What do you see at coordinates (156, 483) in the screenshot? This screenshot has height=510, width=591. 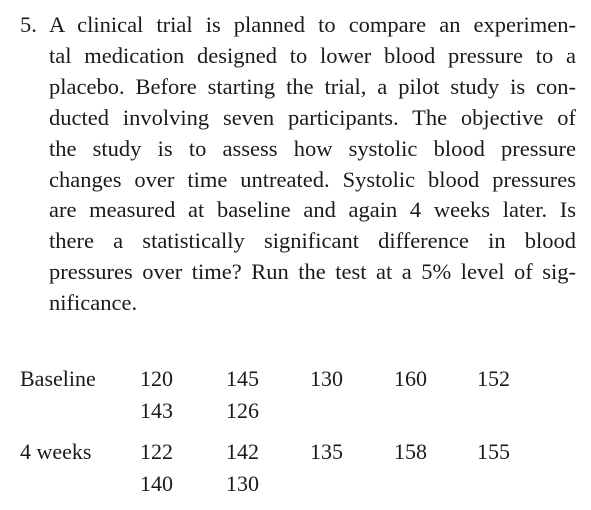 I see `table-cell: 140` at bounding box center [156, 483].